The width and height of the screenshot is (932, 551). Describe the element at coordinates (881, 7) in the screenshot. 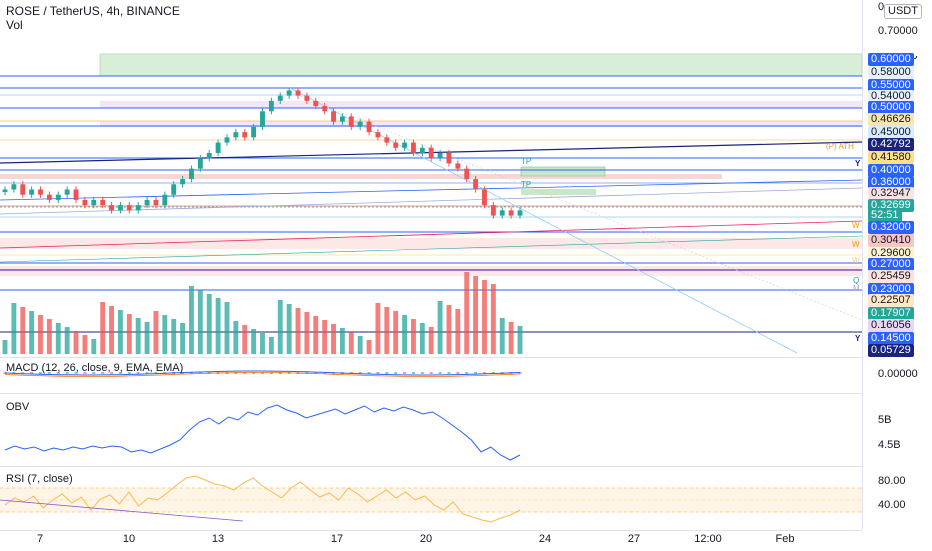

I see `price-axis-label: 0` at that location.